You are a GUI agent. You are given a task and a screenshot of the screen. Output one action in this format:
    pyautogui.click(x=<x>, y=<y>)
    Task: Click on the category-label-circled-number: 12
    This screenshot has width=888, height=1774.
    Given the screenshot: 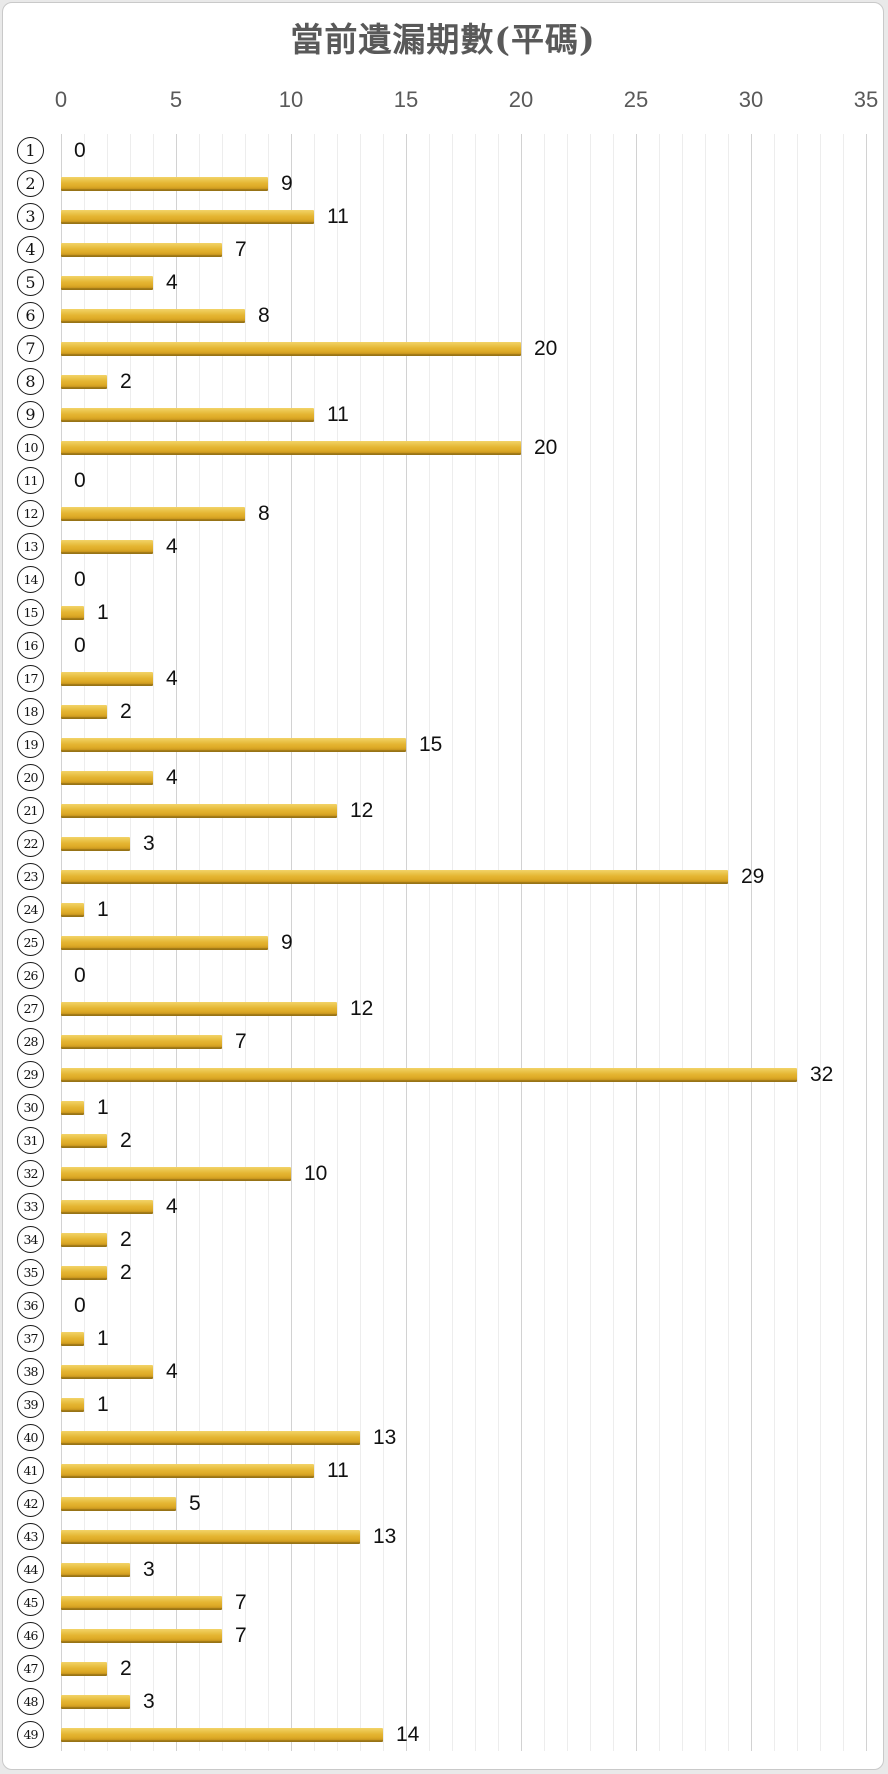 What is the action you would take?
    pyautogui.click(x=30, y=513)
    